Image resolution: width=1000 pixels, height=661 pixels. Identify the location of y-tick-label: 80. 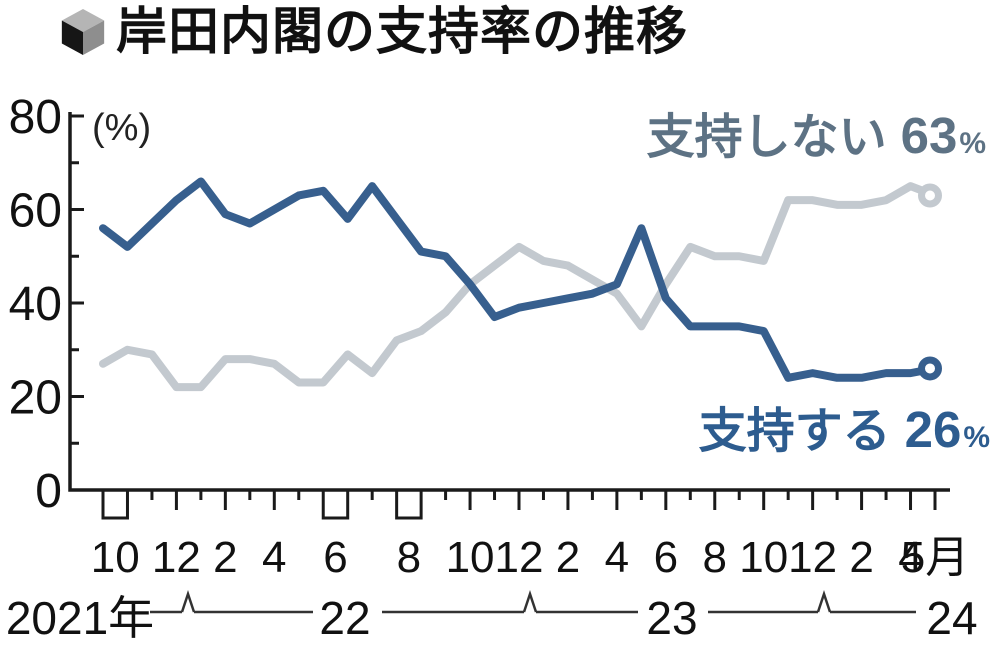
(35, 117).